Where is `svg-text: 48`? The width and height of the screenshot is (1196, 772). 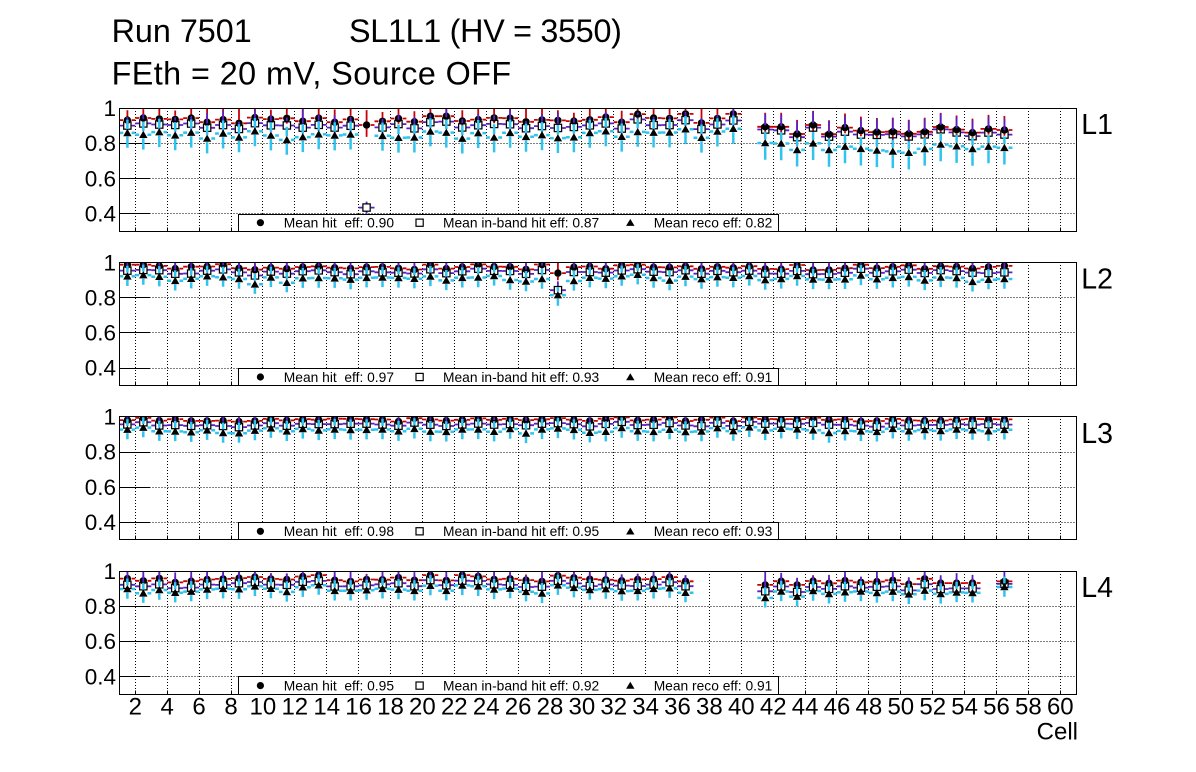 svg-text: 48 is located at coordinates (869, 706).